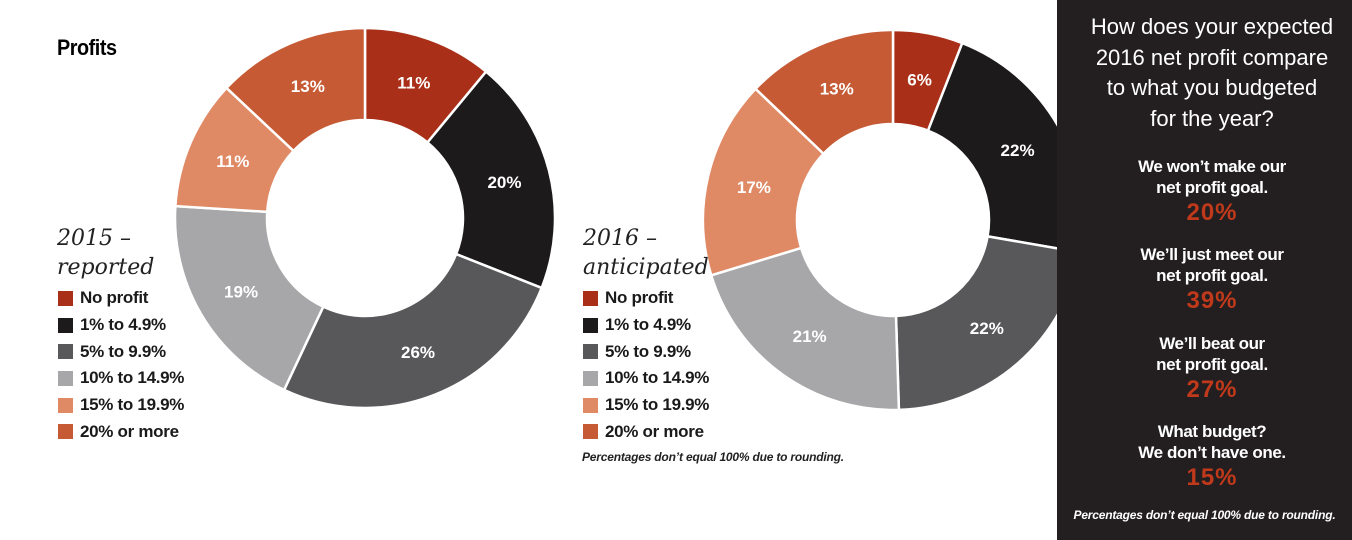  I want to click on answer-text-line: We’ll beat our, so click(1212, 343).